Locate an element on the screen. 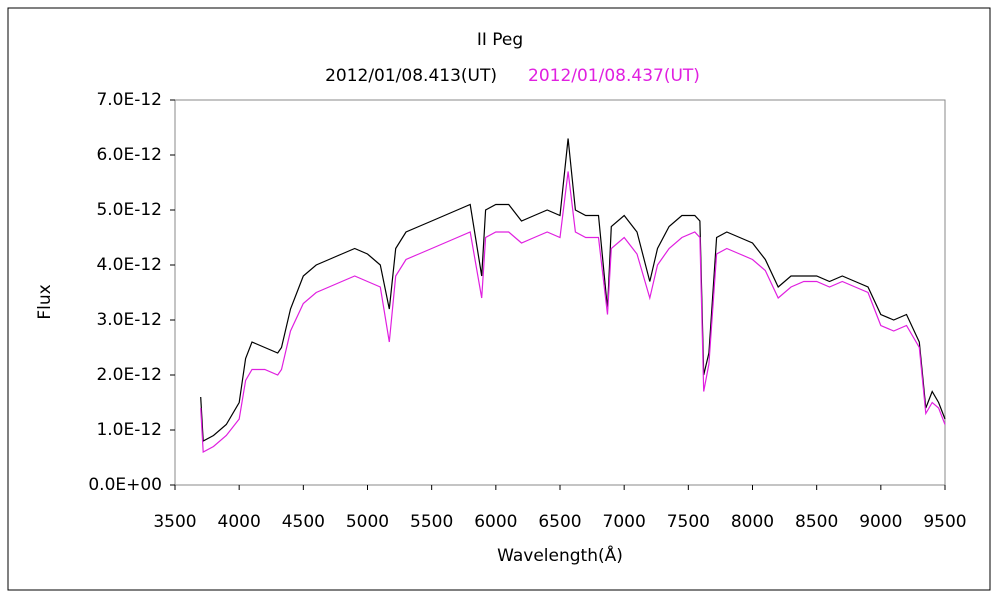 The height and width of the screenshot is (604, 1000). y-tick-label: 0.0E+00 is located at coordinates (125, 485).